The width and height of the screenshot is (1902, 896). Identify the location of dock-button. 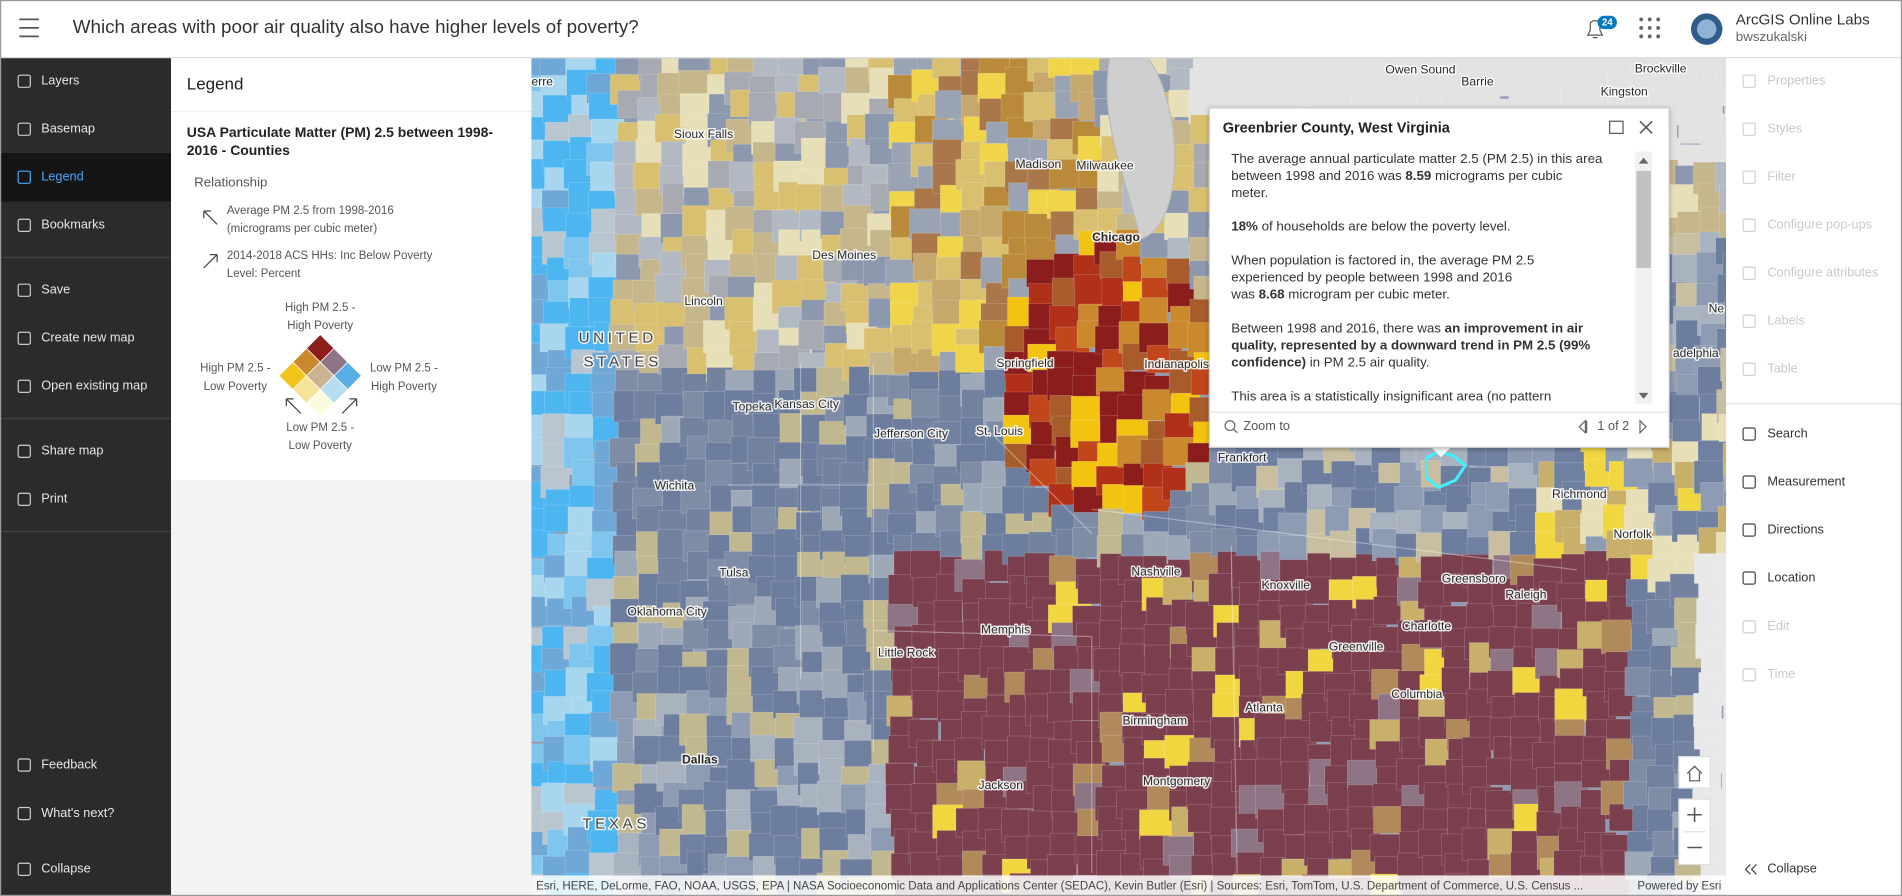
(1616, 127).